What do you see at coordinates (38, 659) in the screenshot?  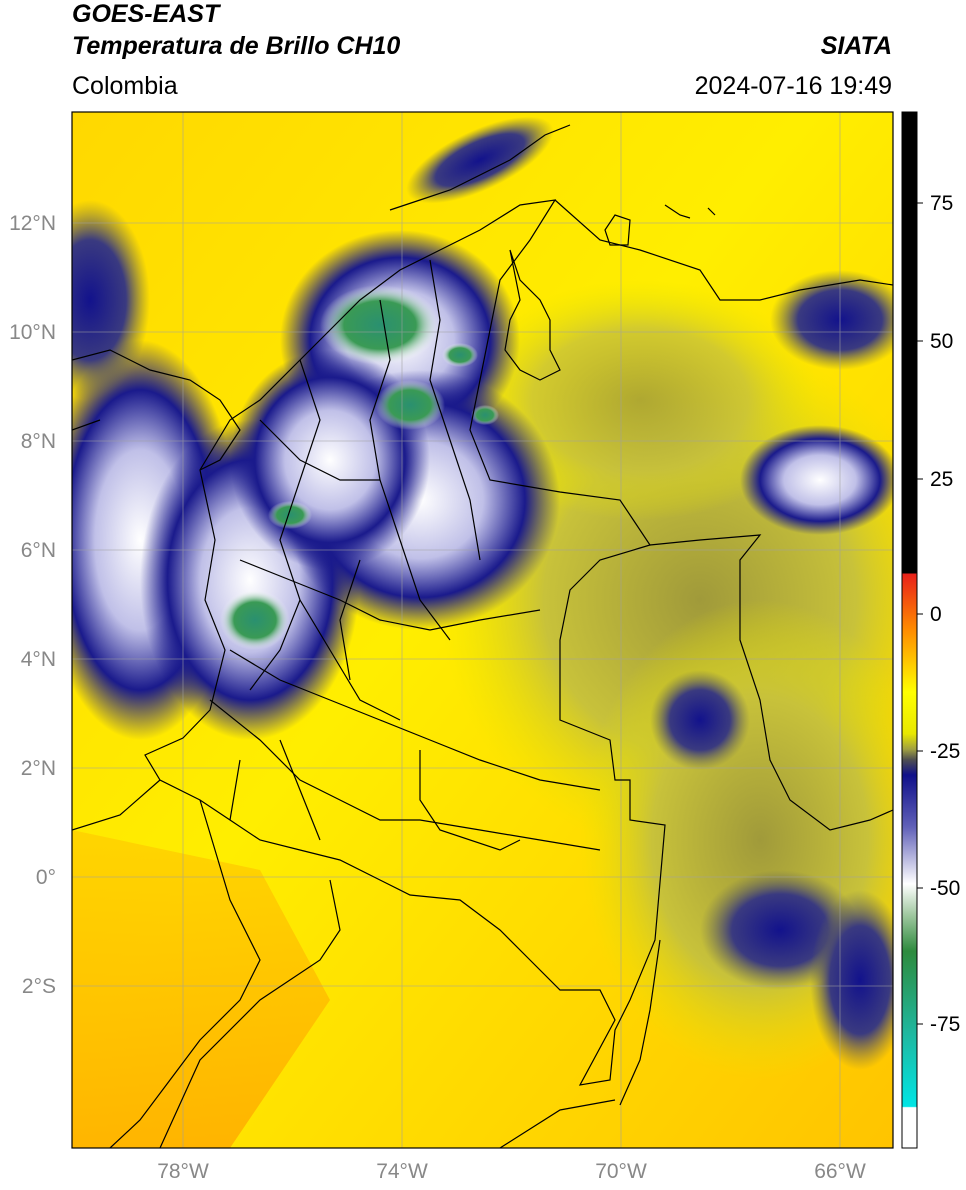 I see `lat-label: 4°N` at bounding box center [38, 659].